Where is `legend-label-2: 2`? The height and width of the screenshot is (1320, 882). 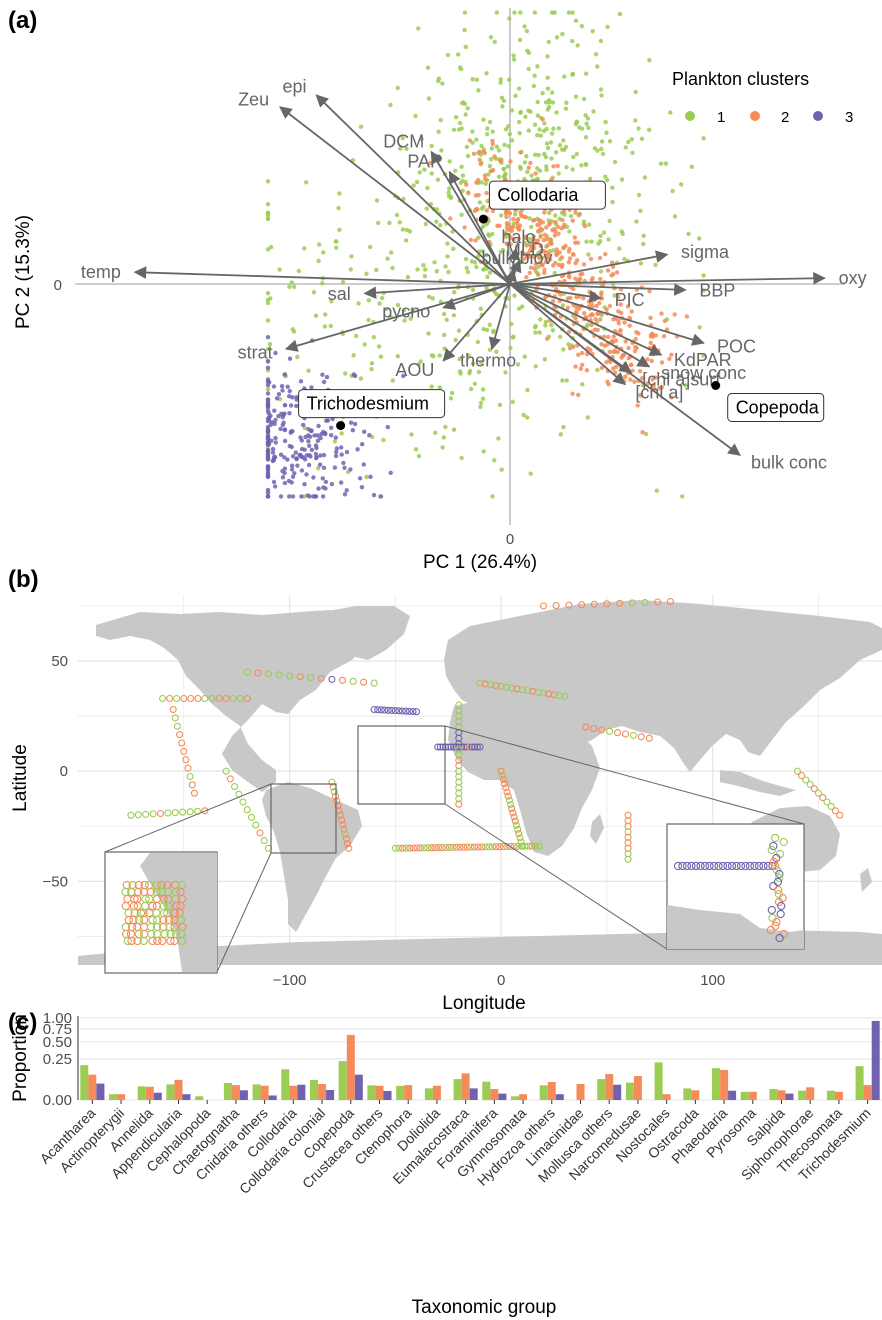
legend-label-2: 2 is located at coordinates (785, 117).